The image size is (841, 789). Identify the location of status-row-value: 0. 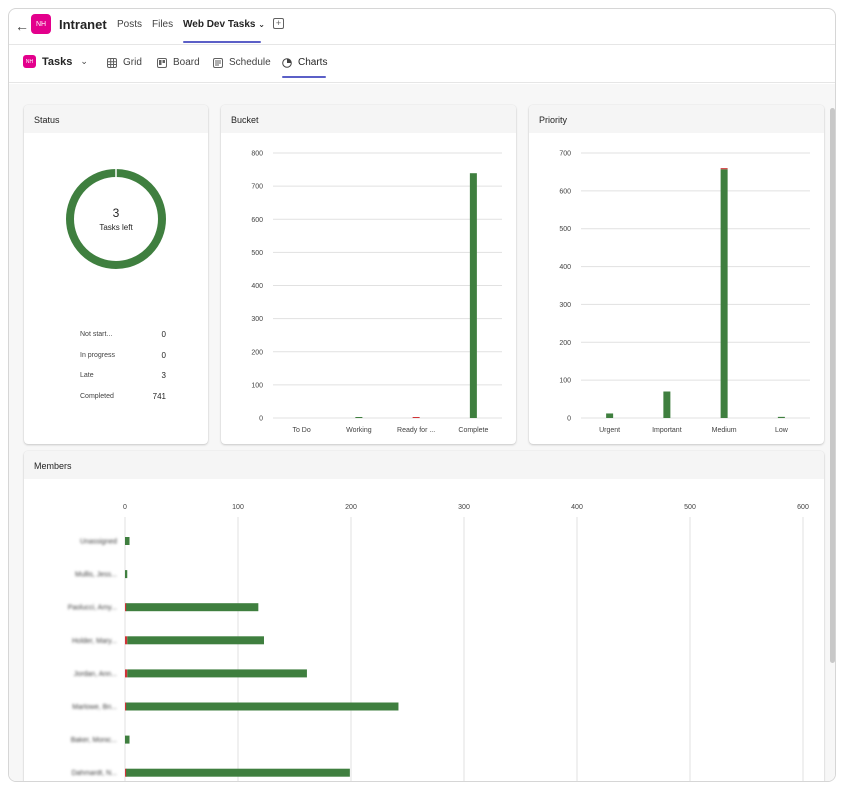
(163, 355).